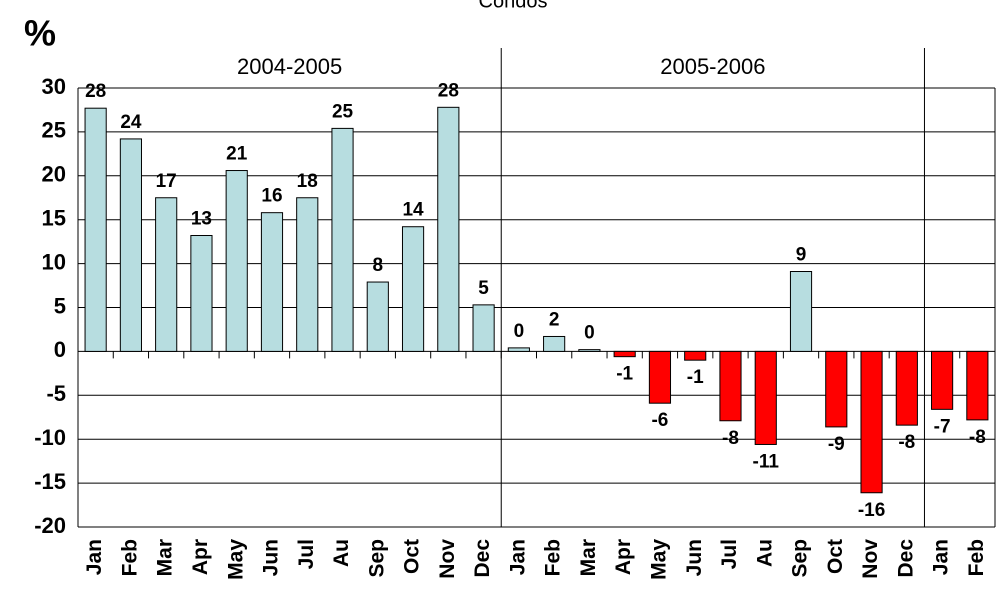 The height and width of the screenshot is (598, 996). Describe the element at coordinates (54, 130) in the screenshot. I see `y-tick-label: 25` at that location.